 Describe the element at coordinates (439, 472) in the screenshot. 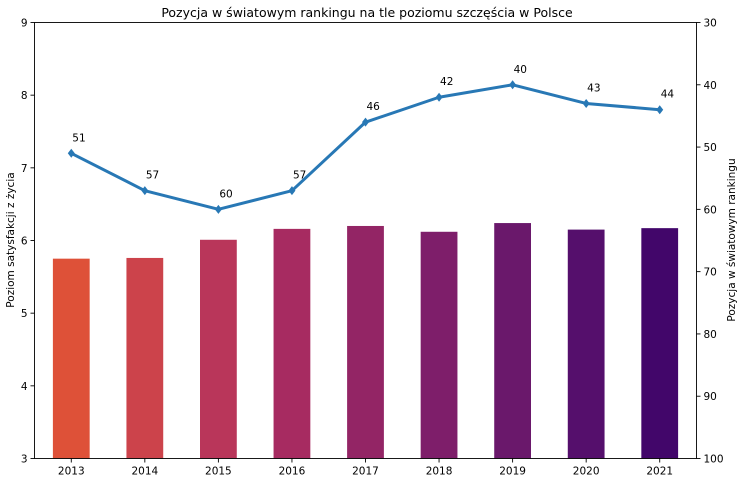

I see `x-tick-label: 2018` at that location.